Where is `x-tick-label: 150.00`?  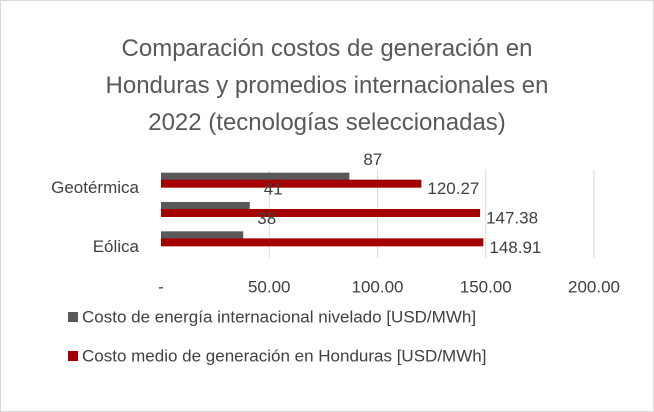
x-tick-label: 150.00 is located at coordinates (486, 286).